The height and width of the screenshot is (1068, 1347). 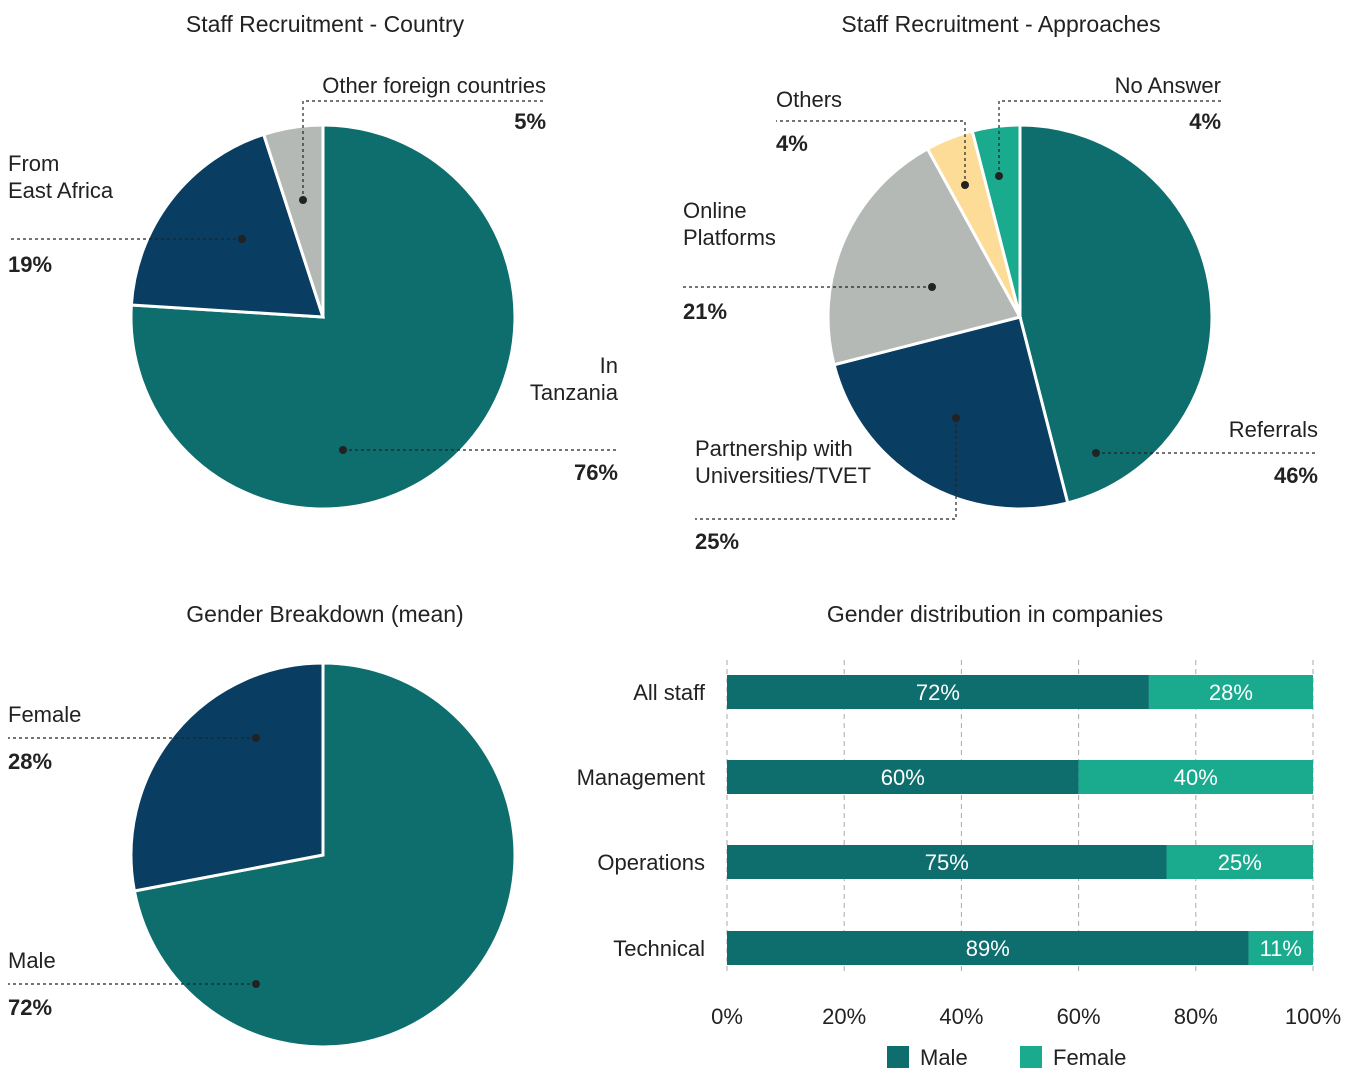 I want to click on bar-value-label: 40%, so click(x=1196, y=777).